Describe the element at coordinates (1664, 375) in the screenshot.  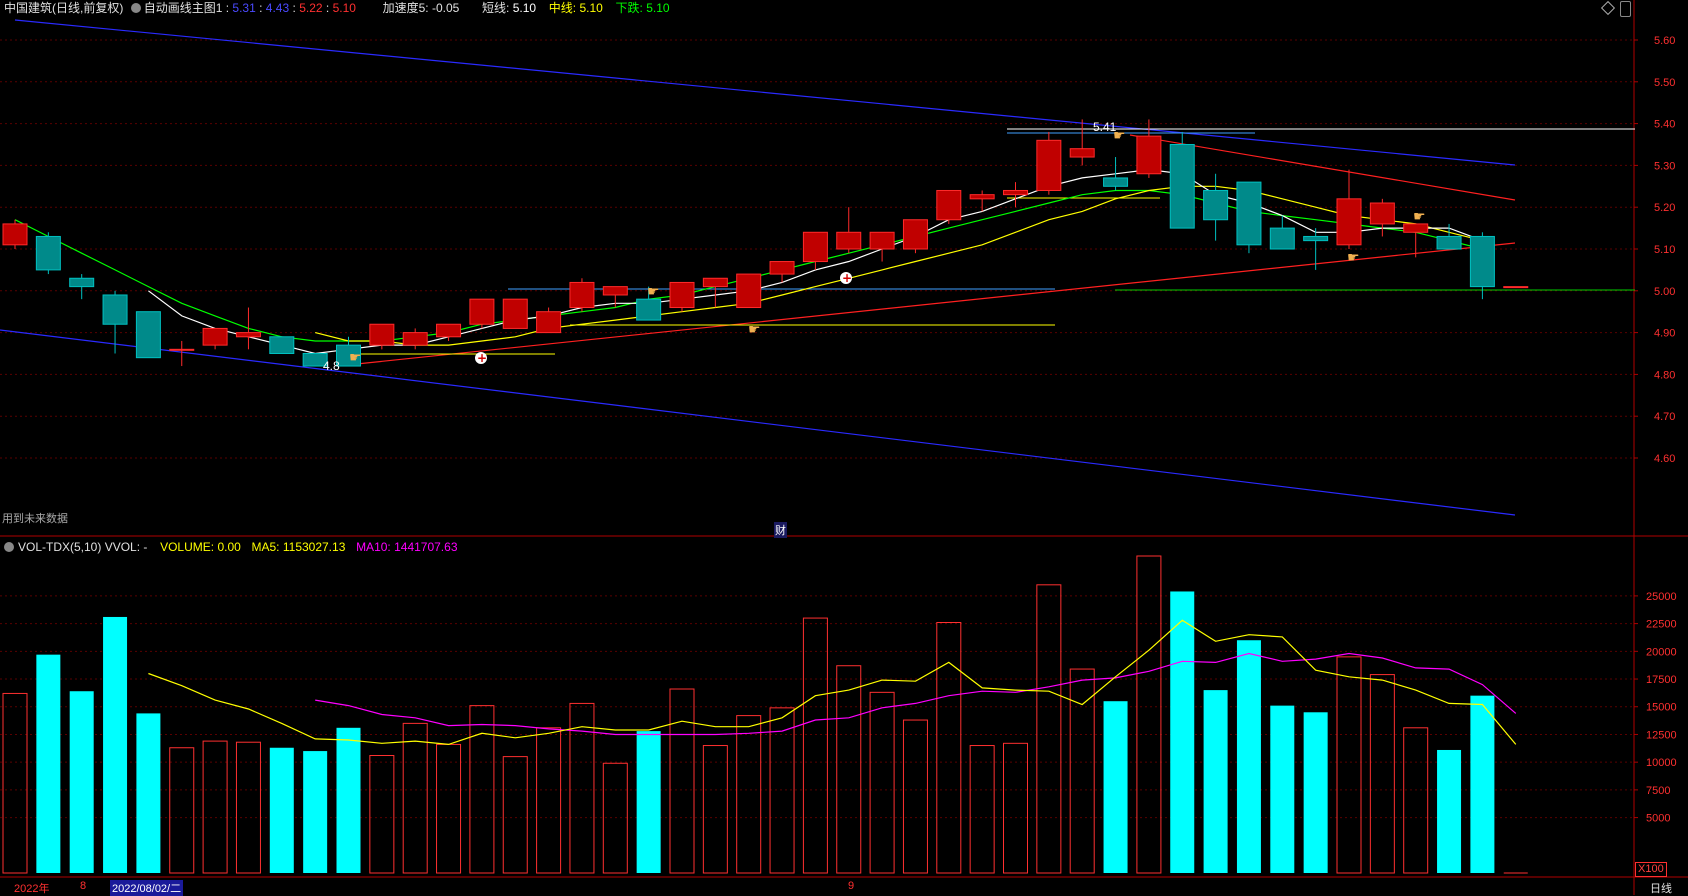
I see `price-tick-label: 4.80` at that location.